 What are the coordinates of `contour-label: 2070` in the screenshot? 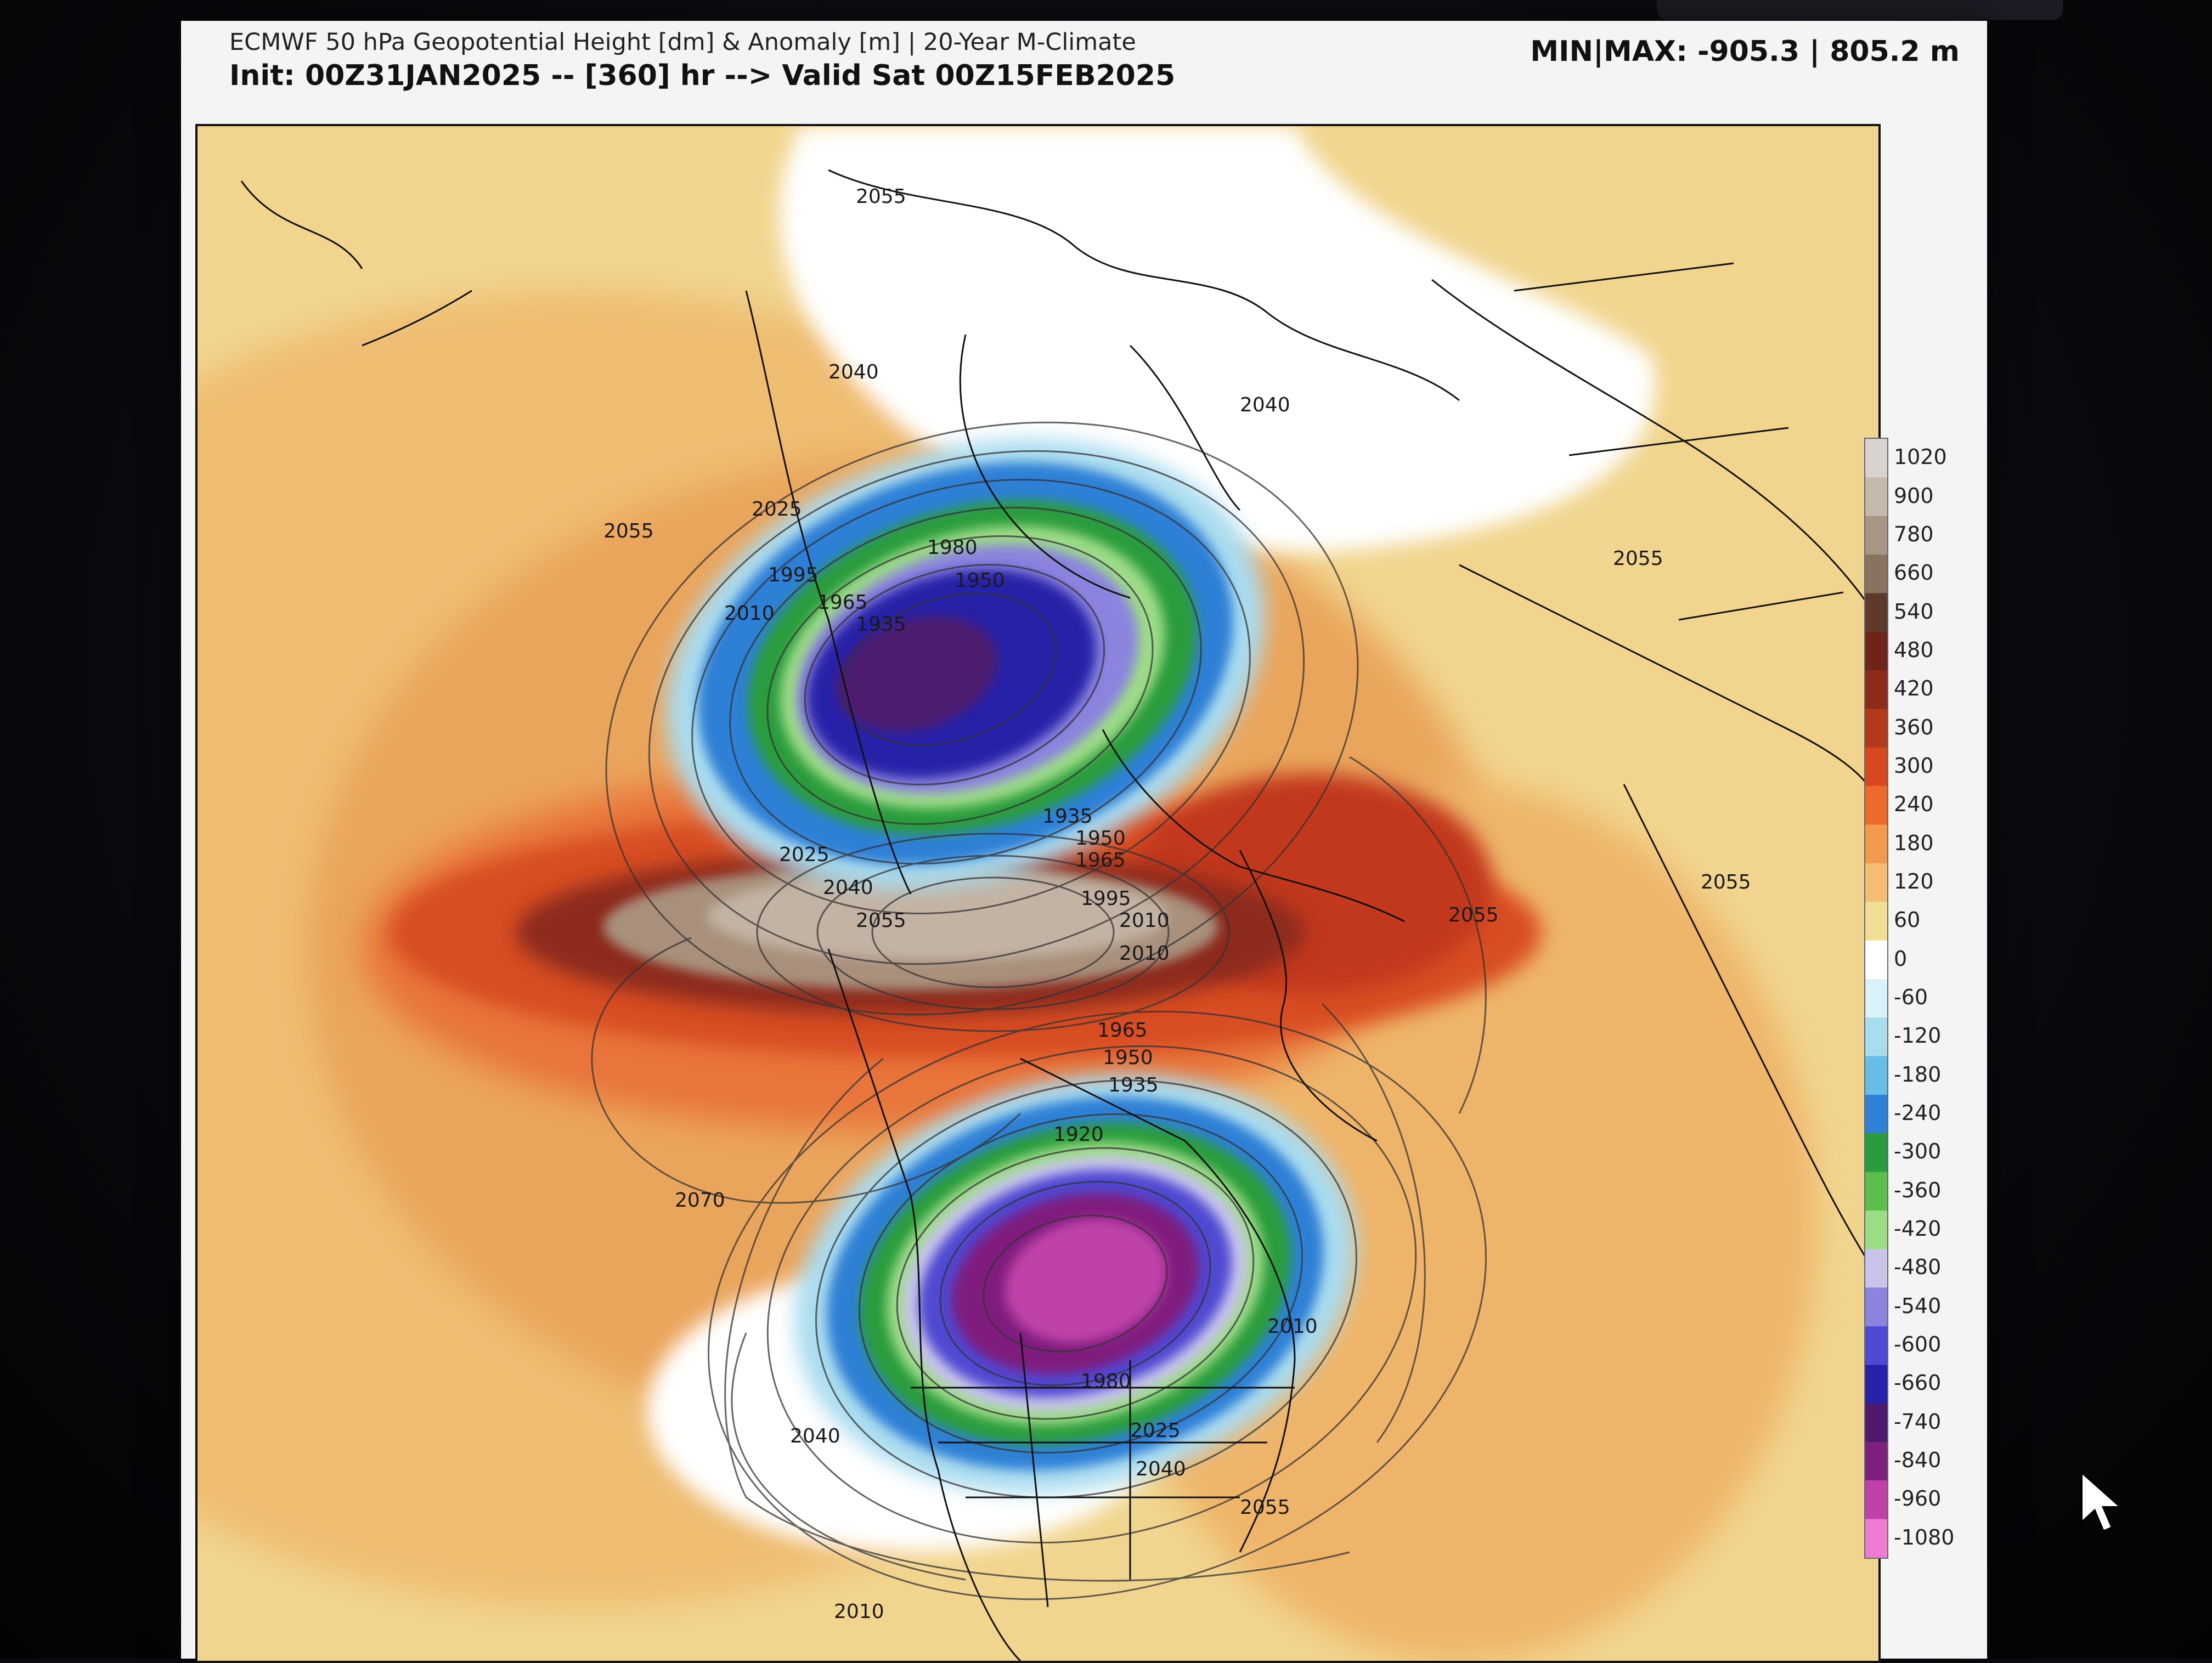 It's located at (700, 1201).